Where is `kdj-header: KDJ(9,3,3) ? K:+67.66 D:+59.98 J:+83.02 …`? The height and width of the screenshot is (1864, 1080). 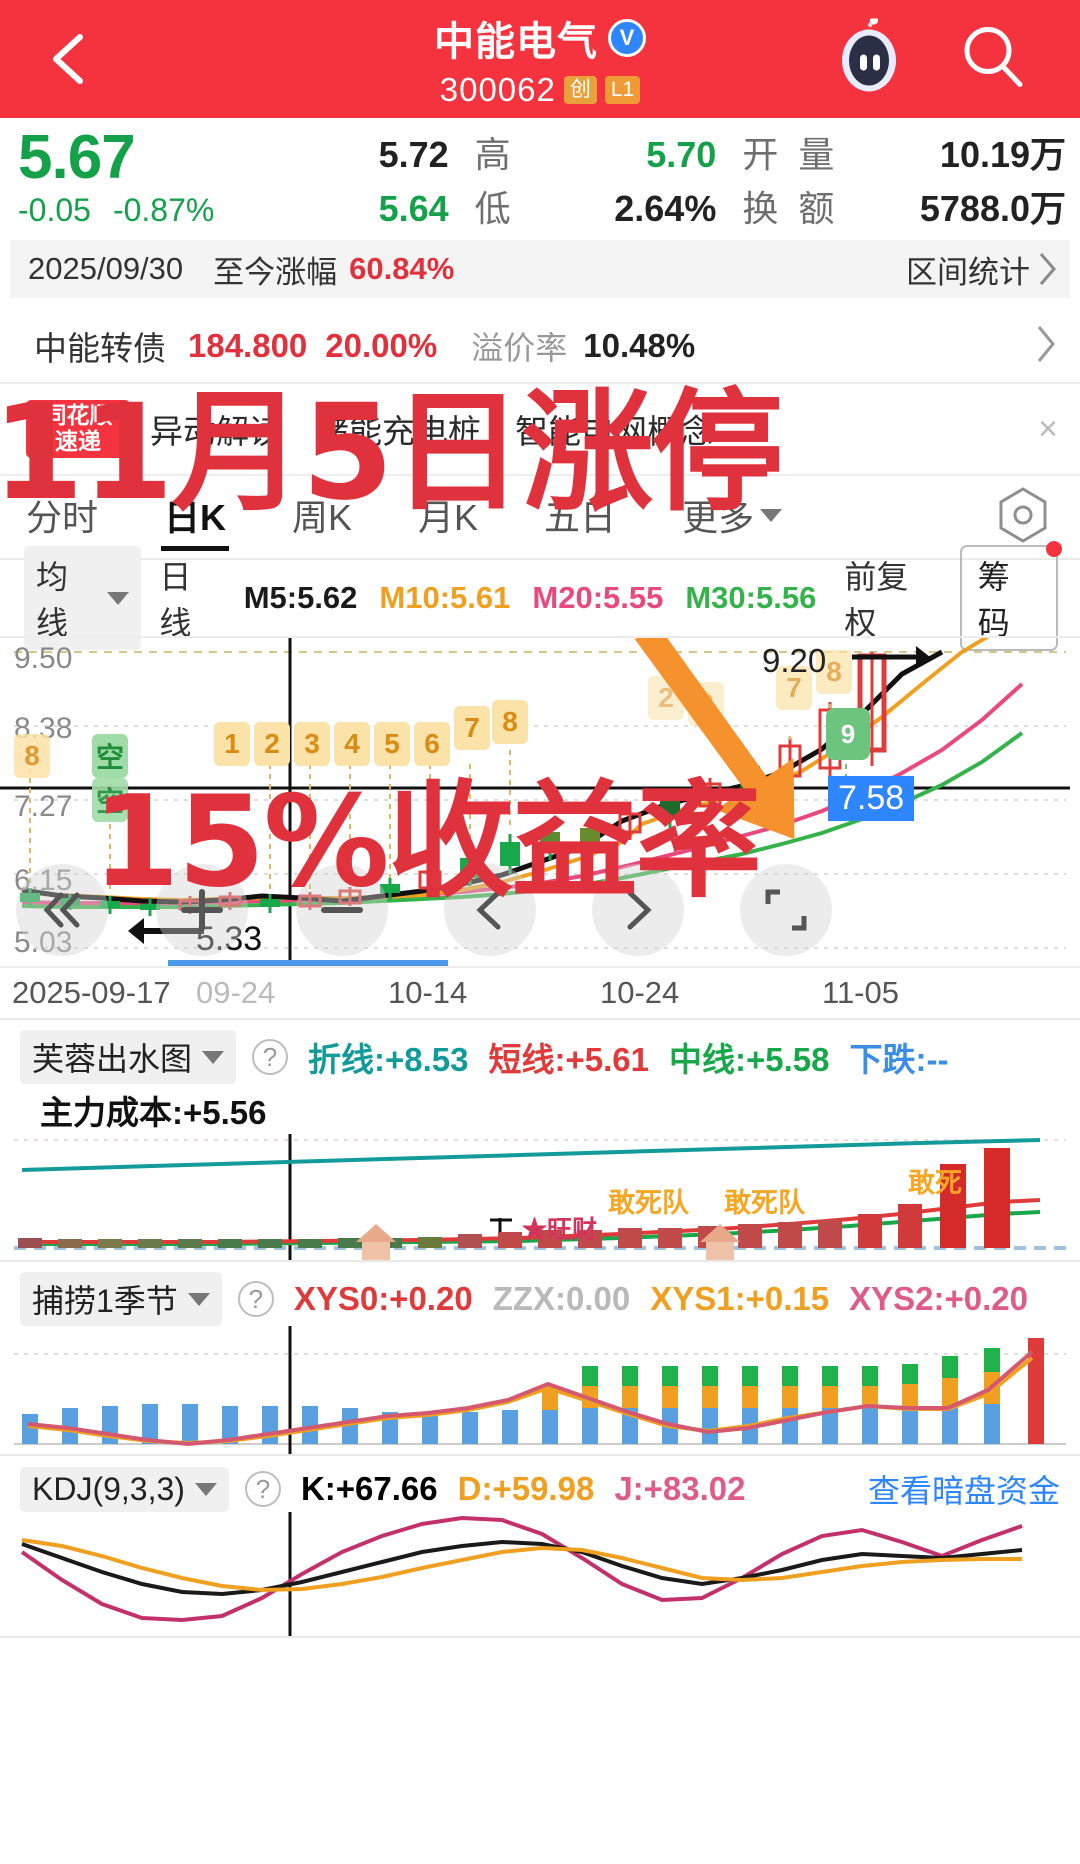
kdj-header: KDJ(9,3,3) ? K:+67.66 D:+59.98 J:+83.02 … is located at coordinates (540, 1484).